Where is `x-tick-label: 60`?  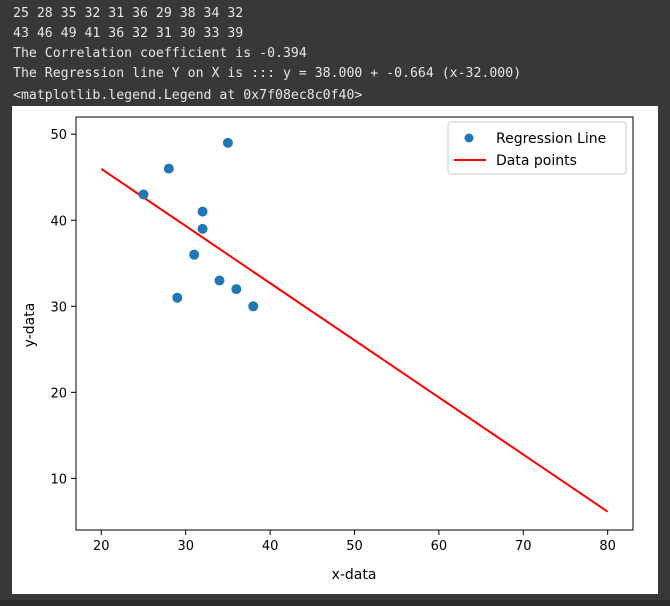 x-tick-label: 60 is located at coordinates (439, 546).